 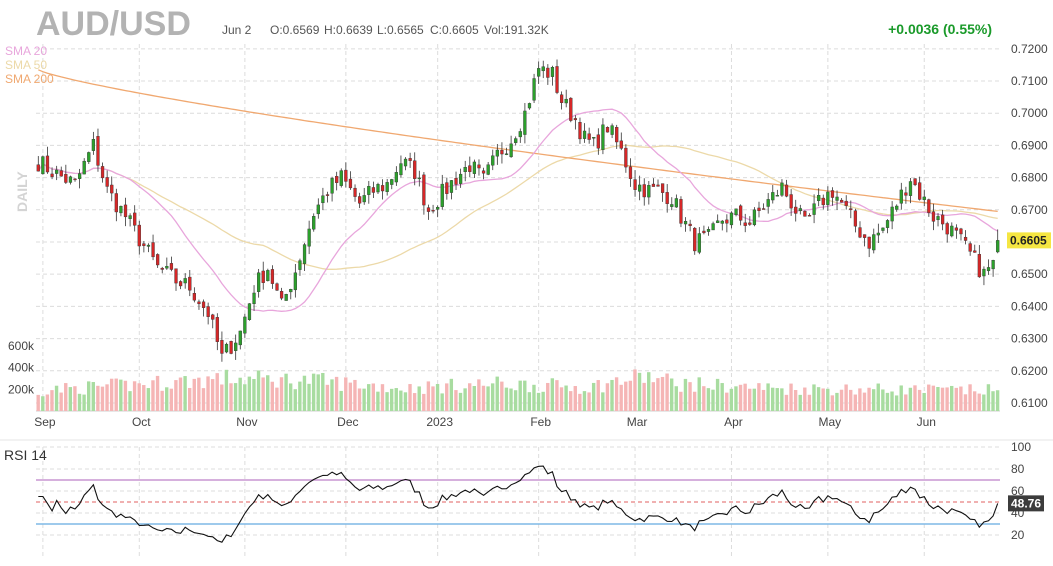 What do you see at coordinates (1029, 49) in the screenshot?
I see `price-tick-label: 0.7200` at bounding box center [1029, 49].